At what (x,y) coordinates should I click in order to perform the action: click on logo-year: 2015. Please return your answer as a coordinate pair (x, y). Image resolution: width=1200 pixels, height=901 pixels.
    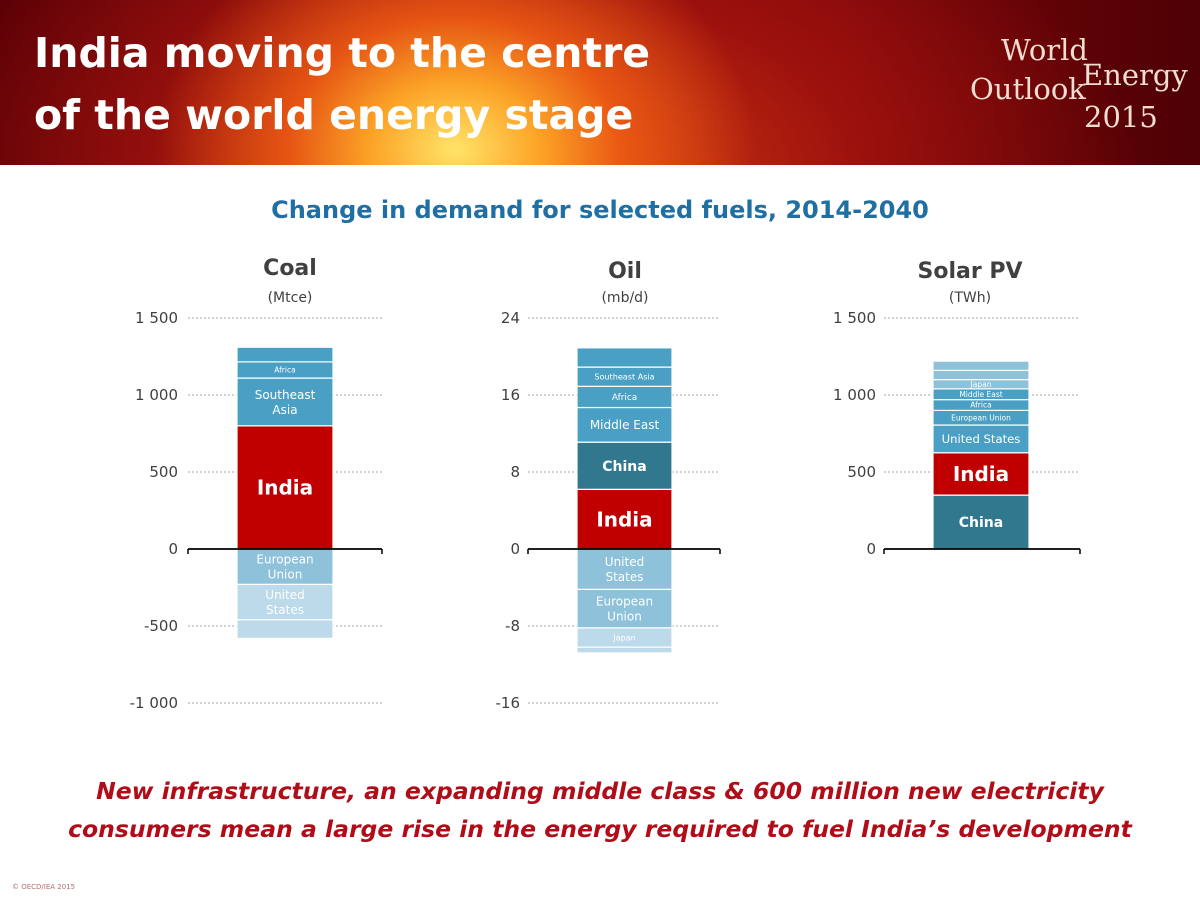
    Looking at the image, I should click on (1121, 117).